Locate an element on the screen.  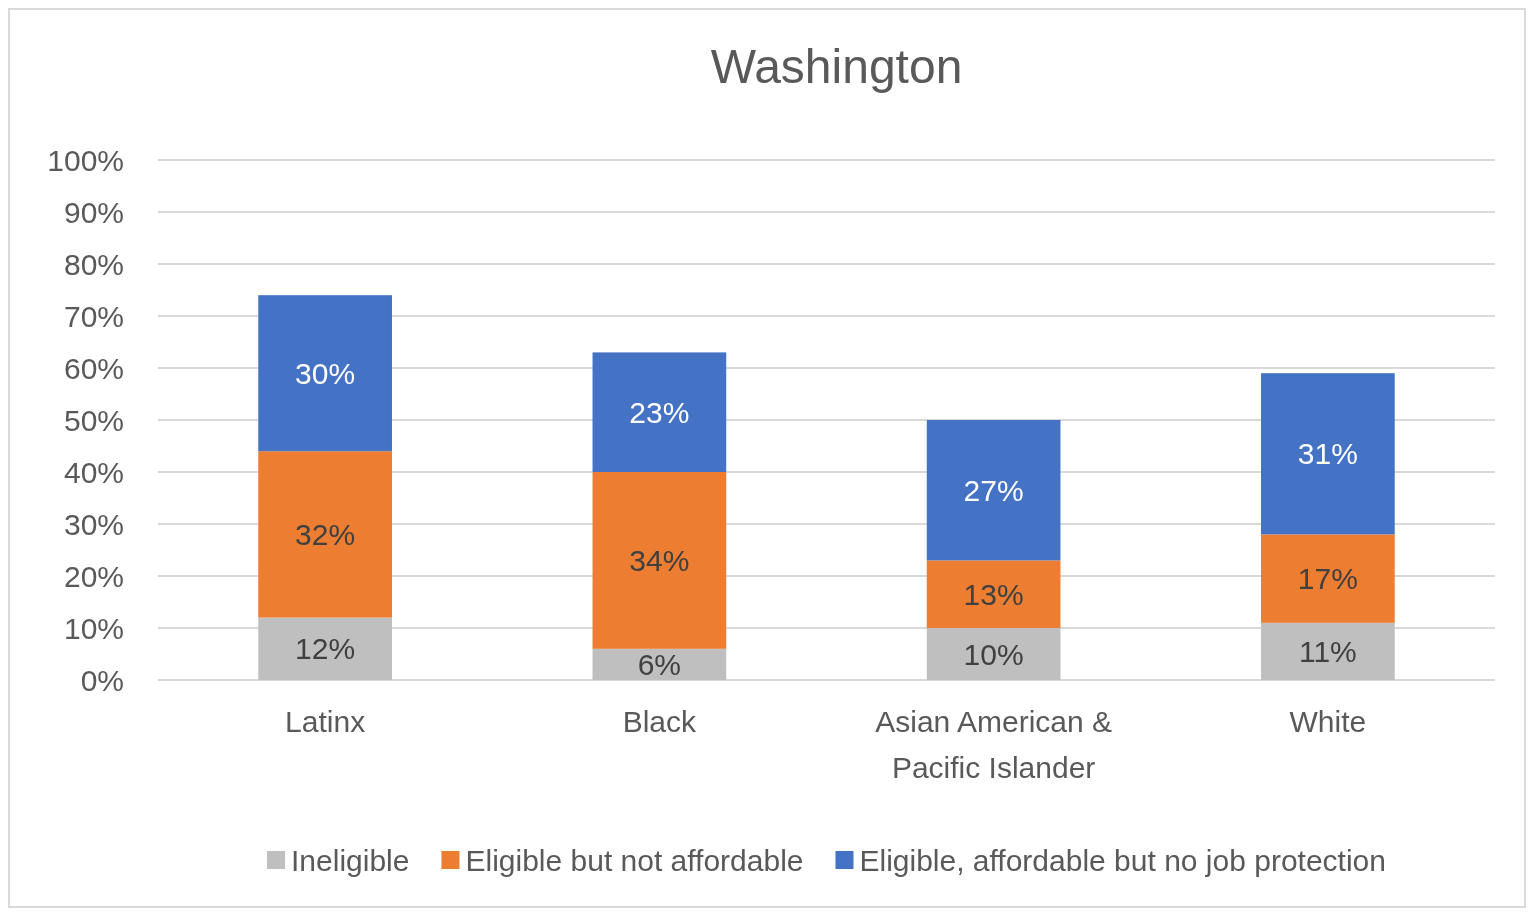
data-label: 31% is located at coordinates (1327, 454).